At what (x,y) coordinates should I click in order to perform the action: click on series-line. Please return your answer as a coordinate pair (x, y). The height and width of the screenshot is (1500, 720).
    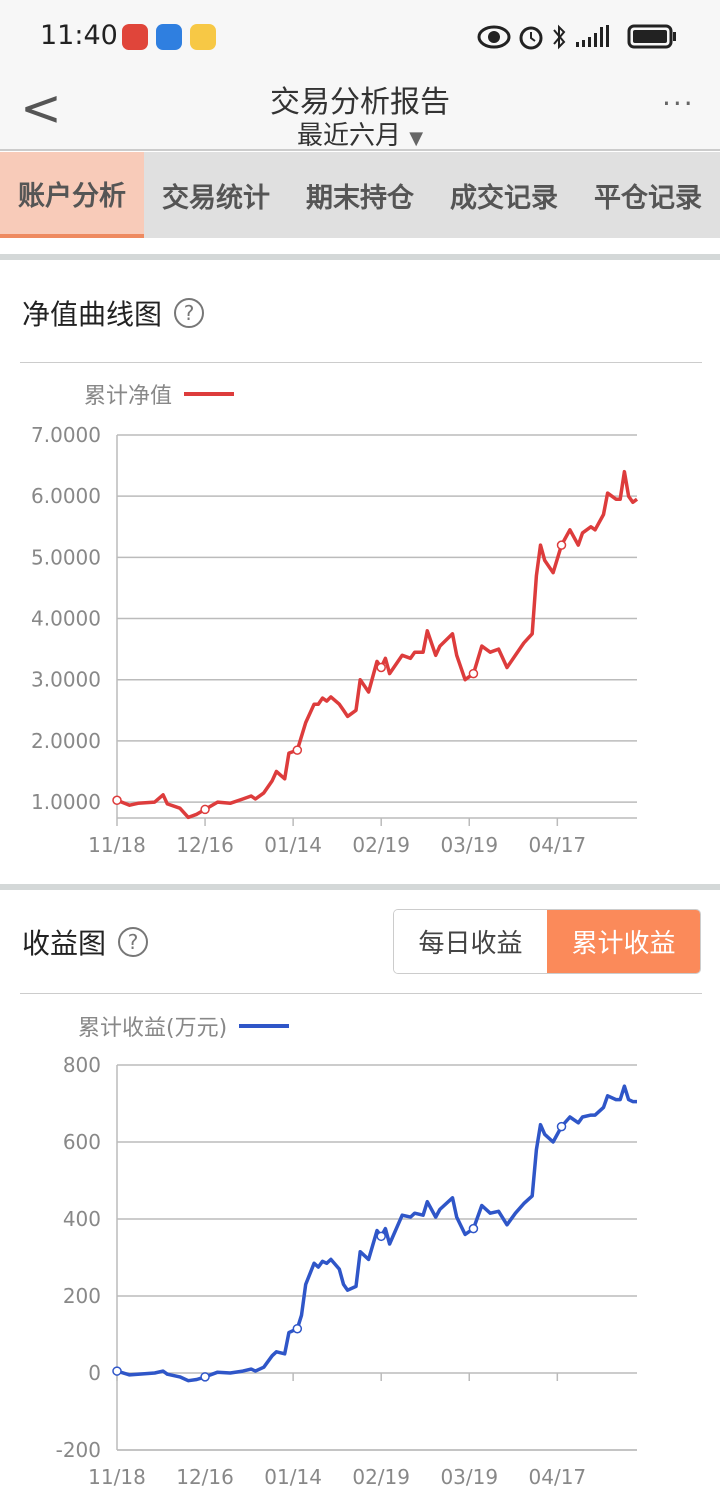
    Looking at the image, I should click on (376, 1233).